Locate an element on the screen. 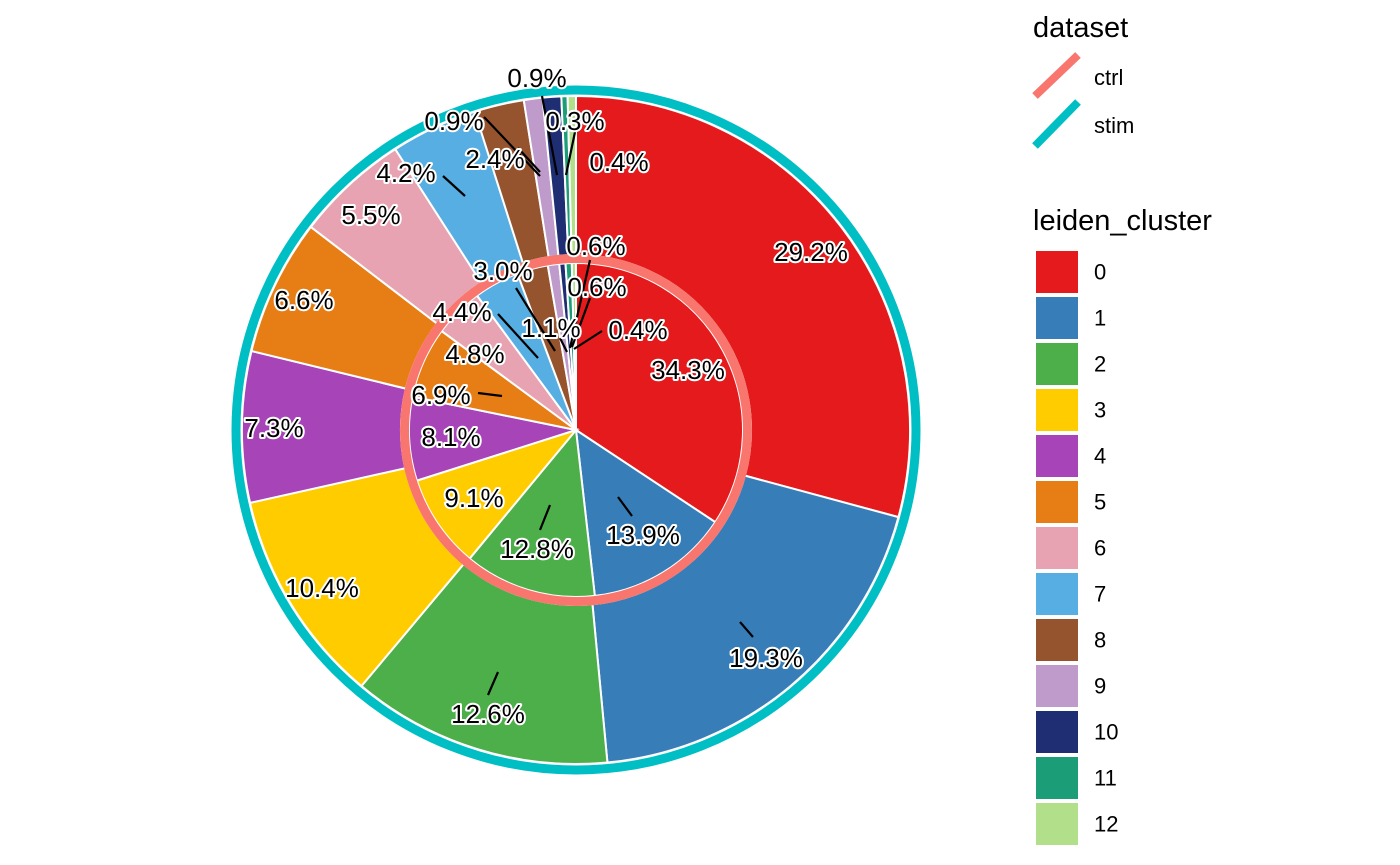 The image size is (1400, 865). stim-label-cluster-10: 0.9% is located at coordinates (536, 78).